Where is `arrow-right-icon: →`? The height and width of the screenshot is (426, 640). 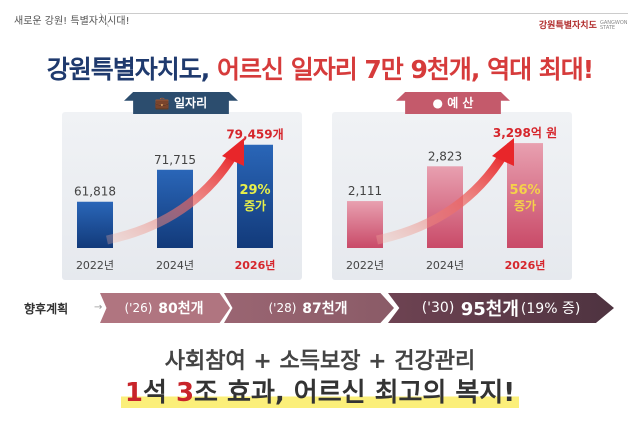 arrow-right-icon: → is located at coordinates (98, 307).